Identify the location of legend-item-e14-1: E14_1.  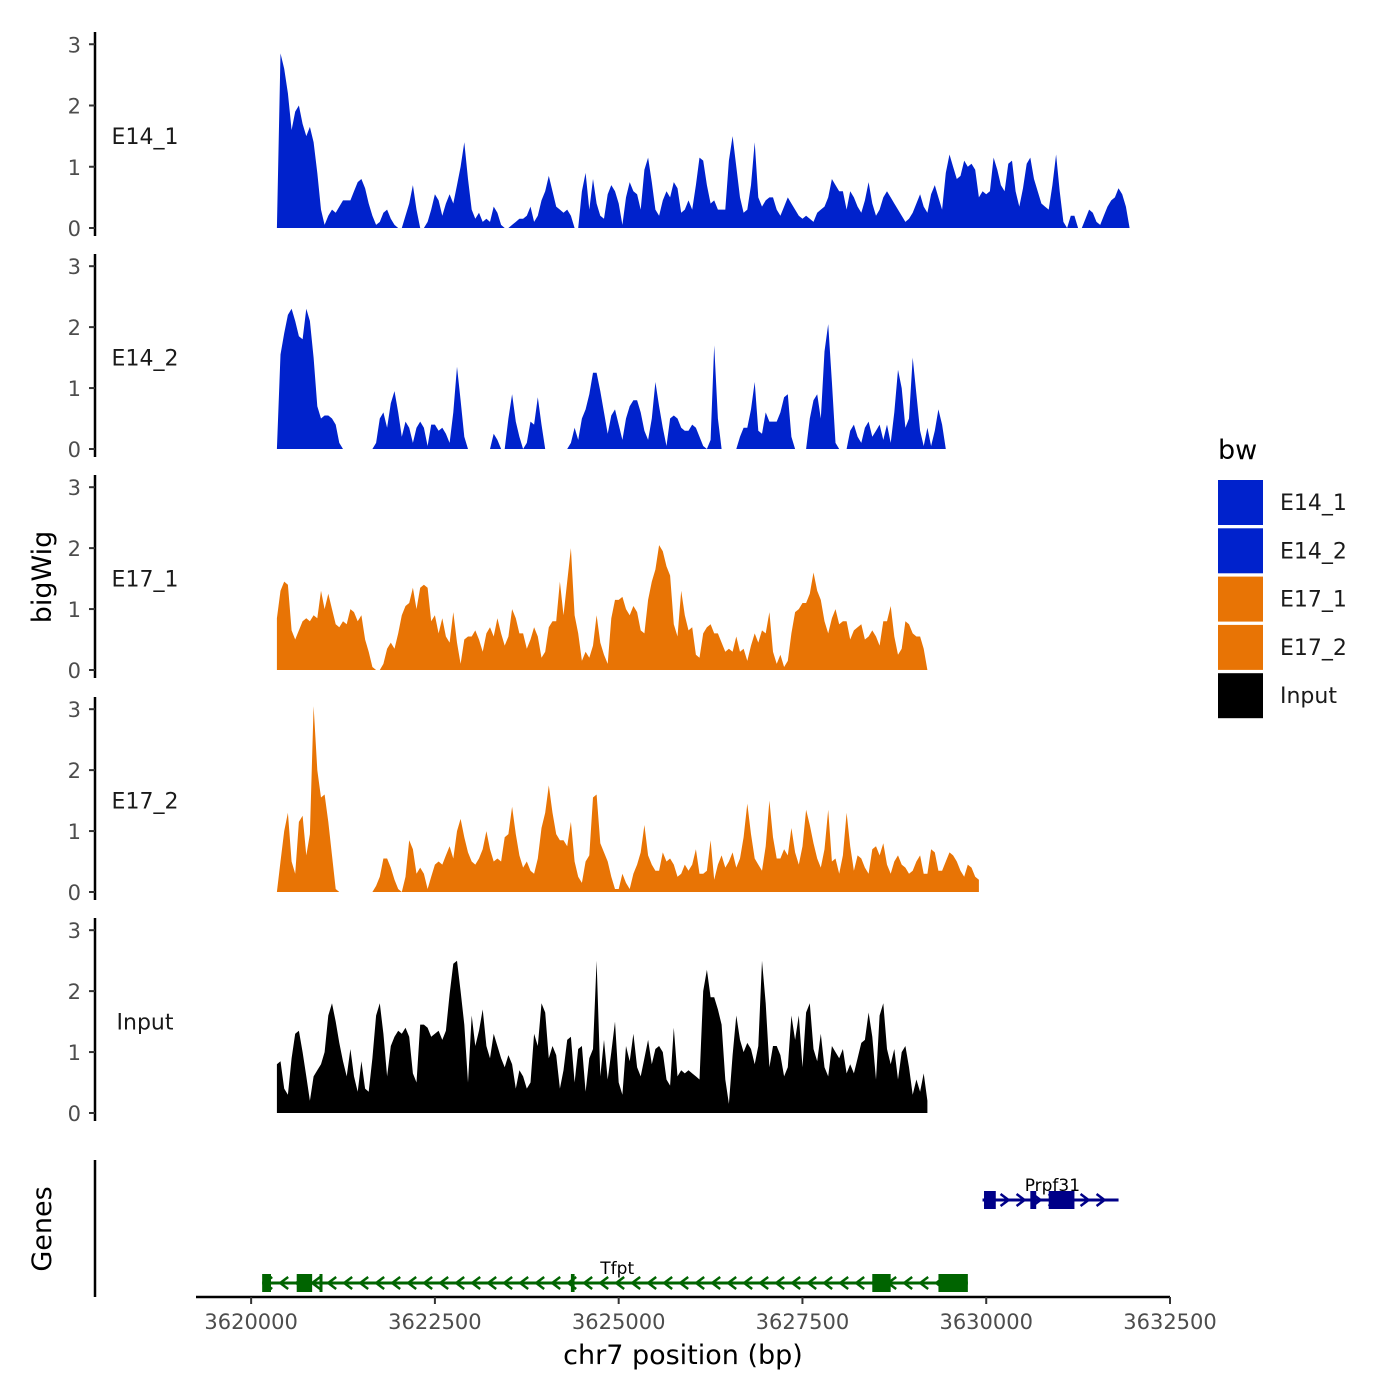
(1282, 502).